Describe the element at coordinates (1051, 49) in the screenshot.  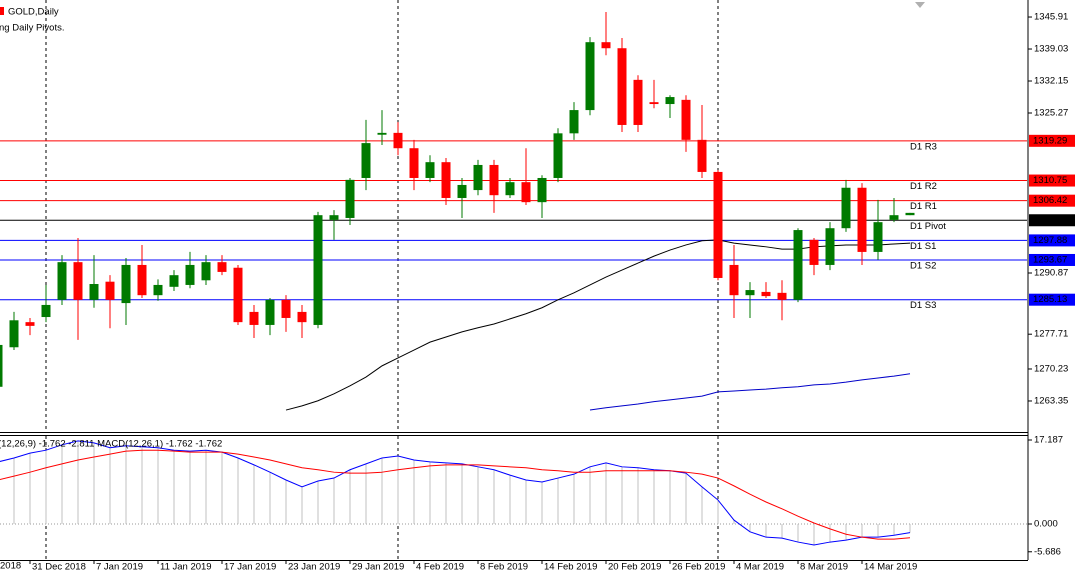
I see `y-tick-label: 1339.03` at that location.